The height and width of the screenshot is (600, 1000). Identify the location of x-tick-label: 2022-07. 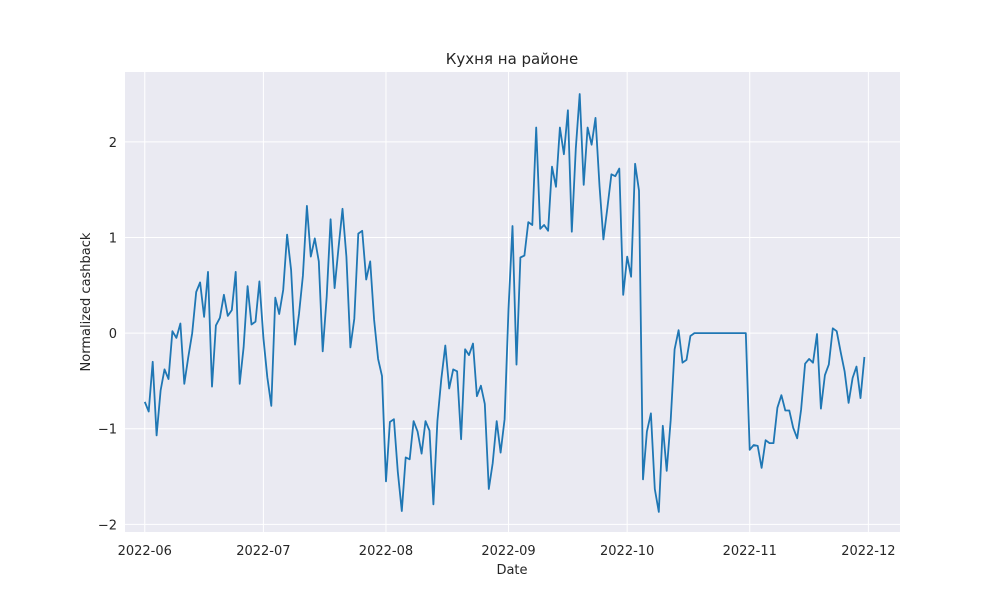
(263, 551).